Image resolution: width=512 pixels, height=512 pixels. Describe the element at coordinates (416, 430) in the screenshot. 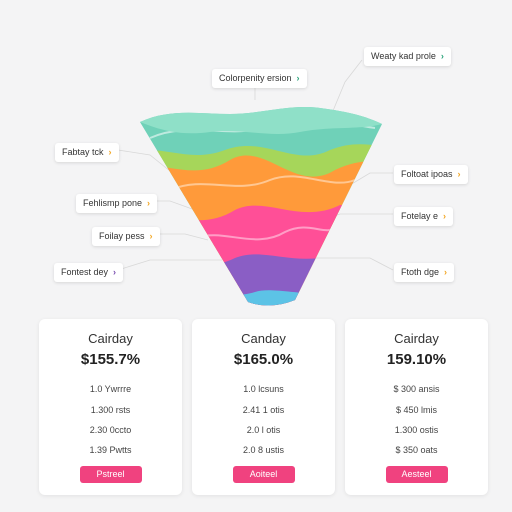

I see `card-row: 1.300 ostis` at that location.